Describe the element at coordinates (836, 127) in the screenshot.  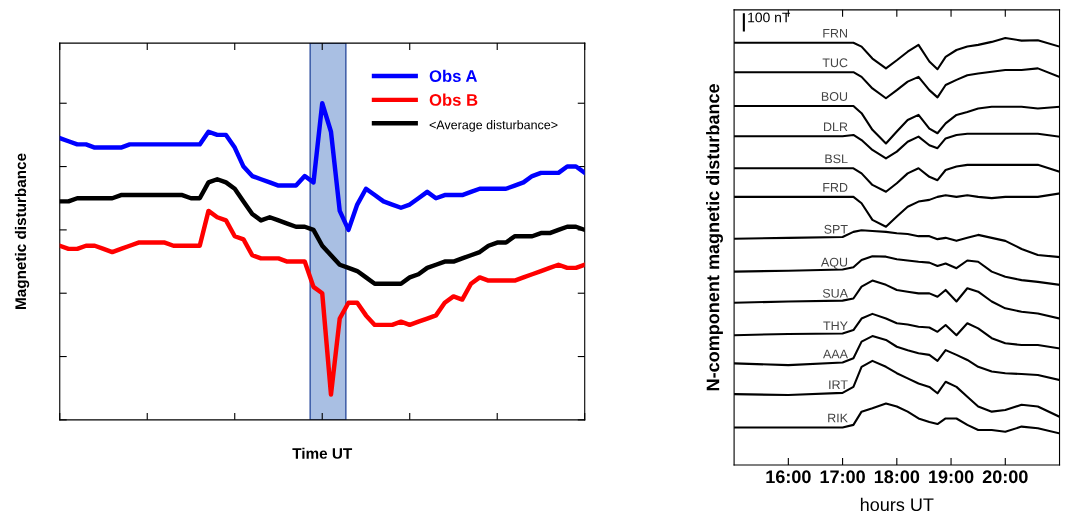
I see `series-label: DLR` at that location.